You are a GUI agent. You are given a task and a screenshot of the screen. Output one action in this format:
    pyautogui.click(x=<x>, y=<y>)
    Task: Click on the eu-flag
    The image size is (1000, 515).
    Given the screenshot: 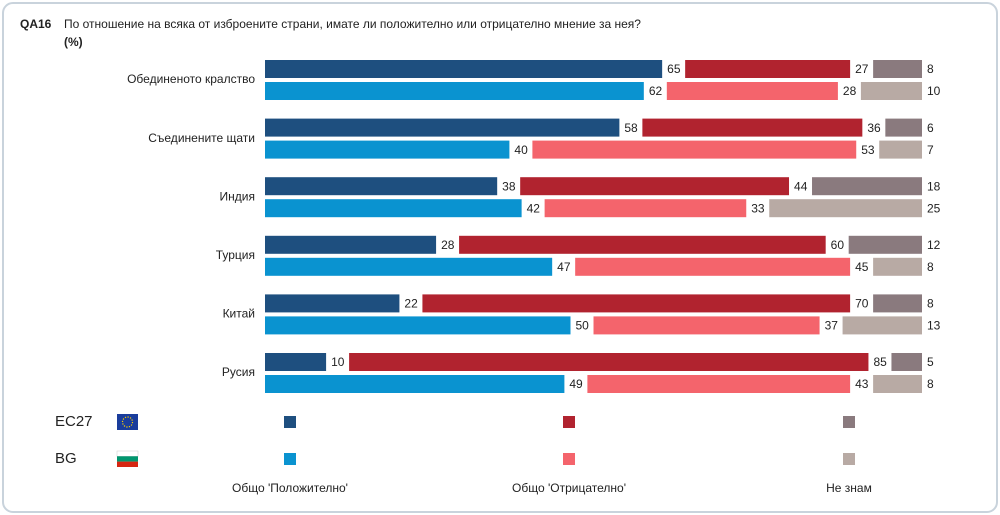 What is the action you would take?
    pyautogui.click(x=127, y=422)
    